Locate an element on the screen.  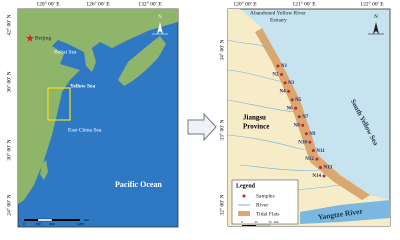
sample-label: N11 is located at coordinates (320, 151).